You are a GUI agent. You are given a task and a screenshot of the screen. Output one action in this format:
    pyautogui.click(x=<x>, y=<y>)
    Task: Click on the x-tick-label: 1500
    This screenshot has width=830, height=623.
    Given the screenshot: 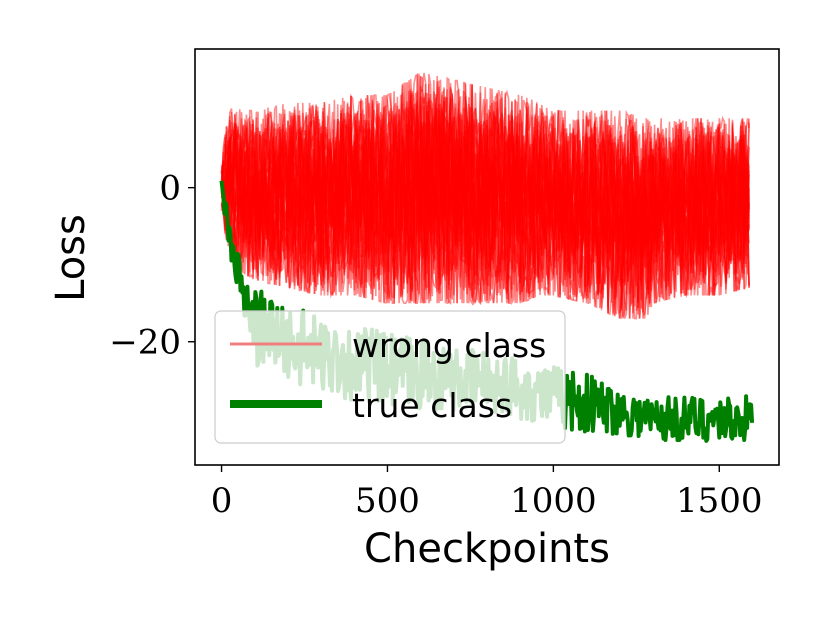 What is the action you would take?
    pyautogui.click(x=719, y=501)
    